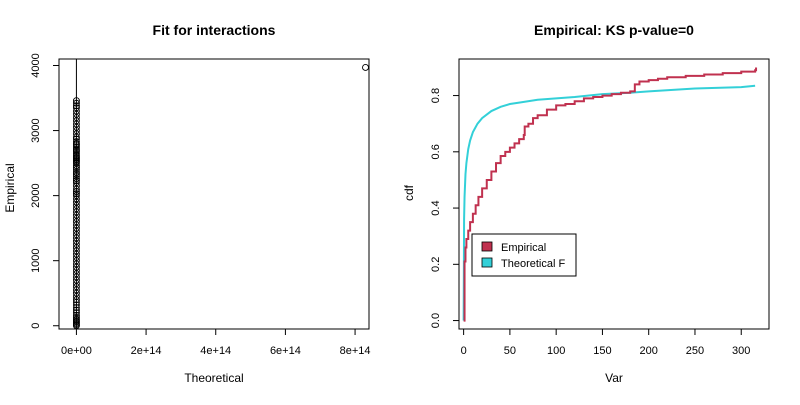  Describe the element at coordinates (602, 351) in the screenshot. I see `x-tick-label: 150` at that location.